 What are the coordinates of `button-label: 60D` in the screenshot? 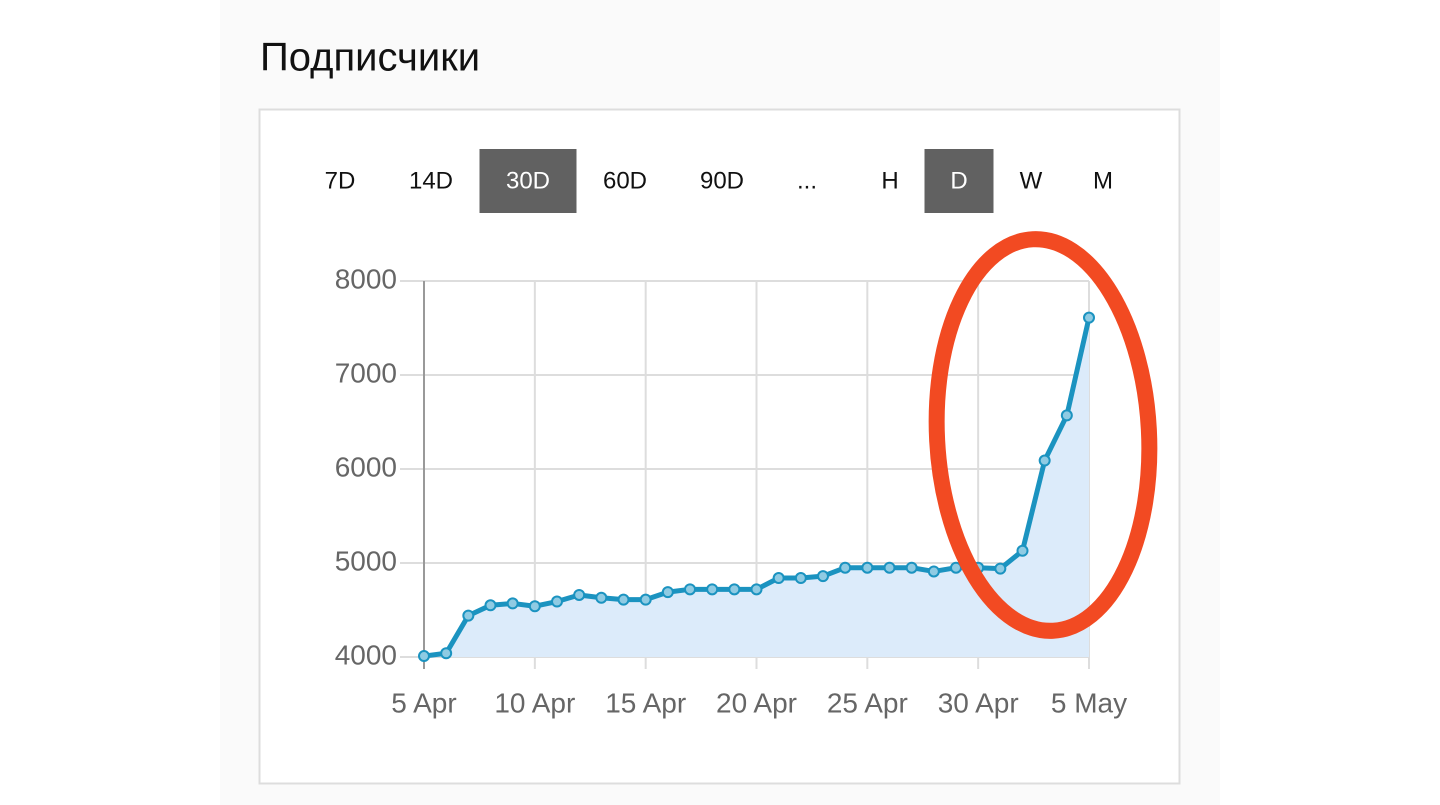 It's located at (625, 180).